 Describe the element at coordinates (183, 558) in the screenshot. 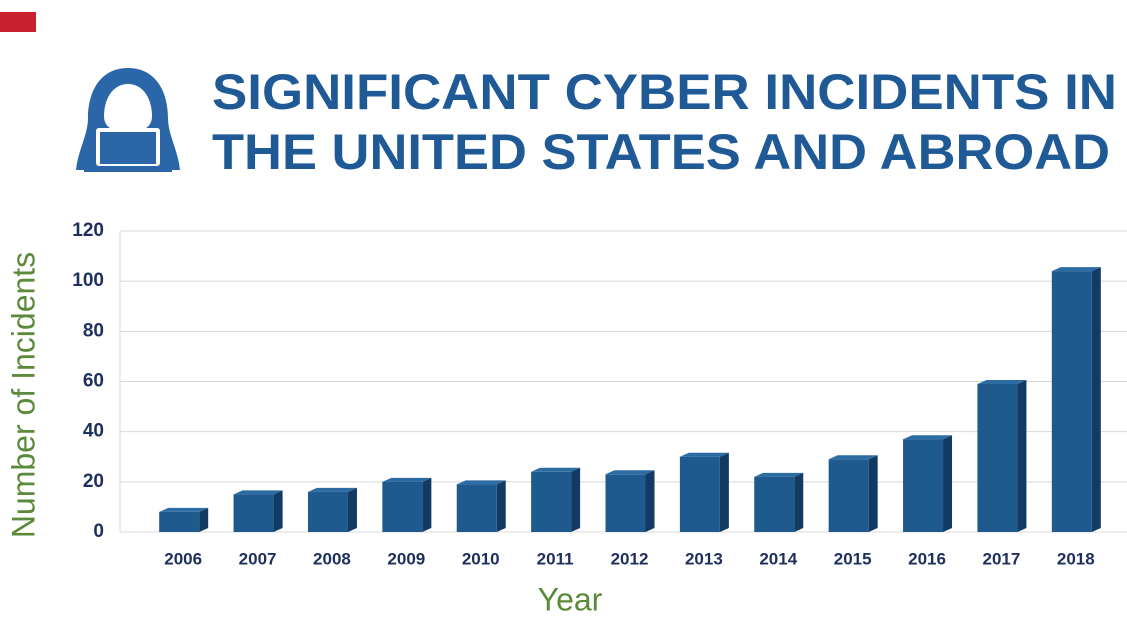

I see `x-tick-label: 2006` at that location.